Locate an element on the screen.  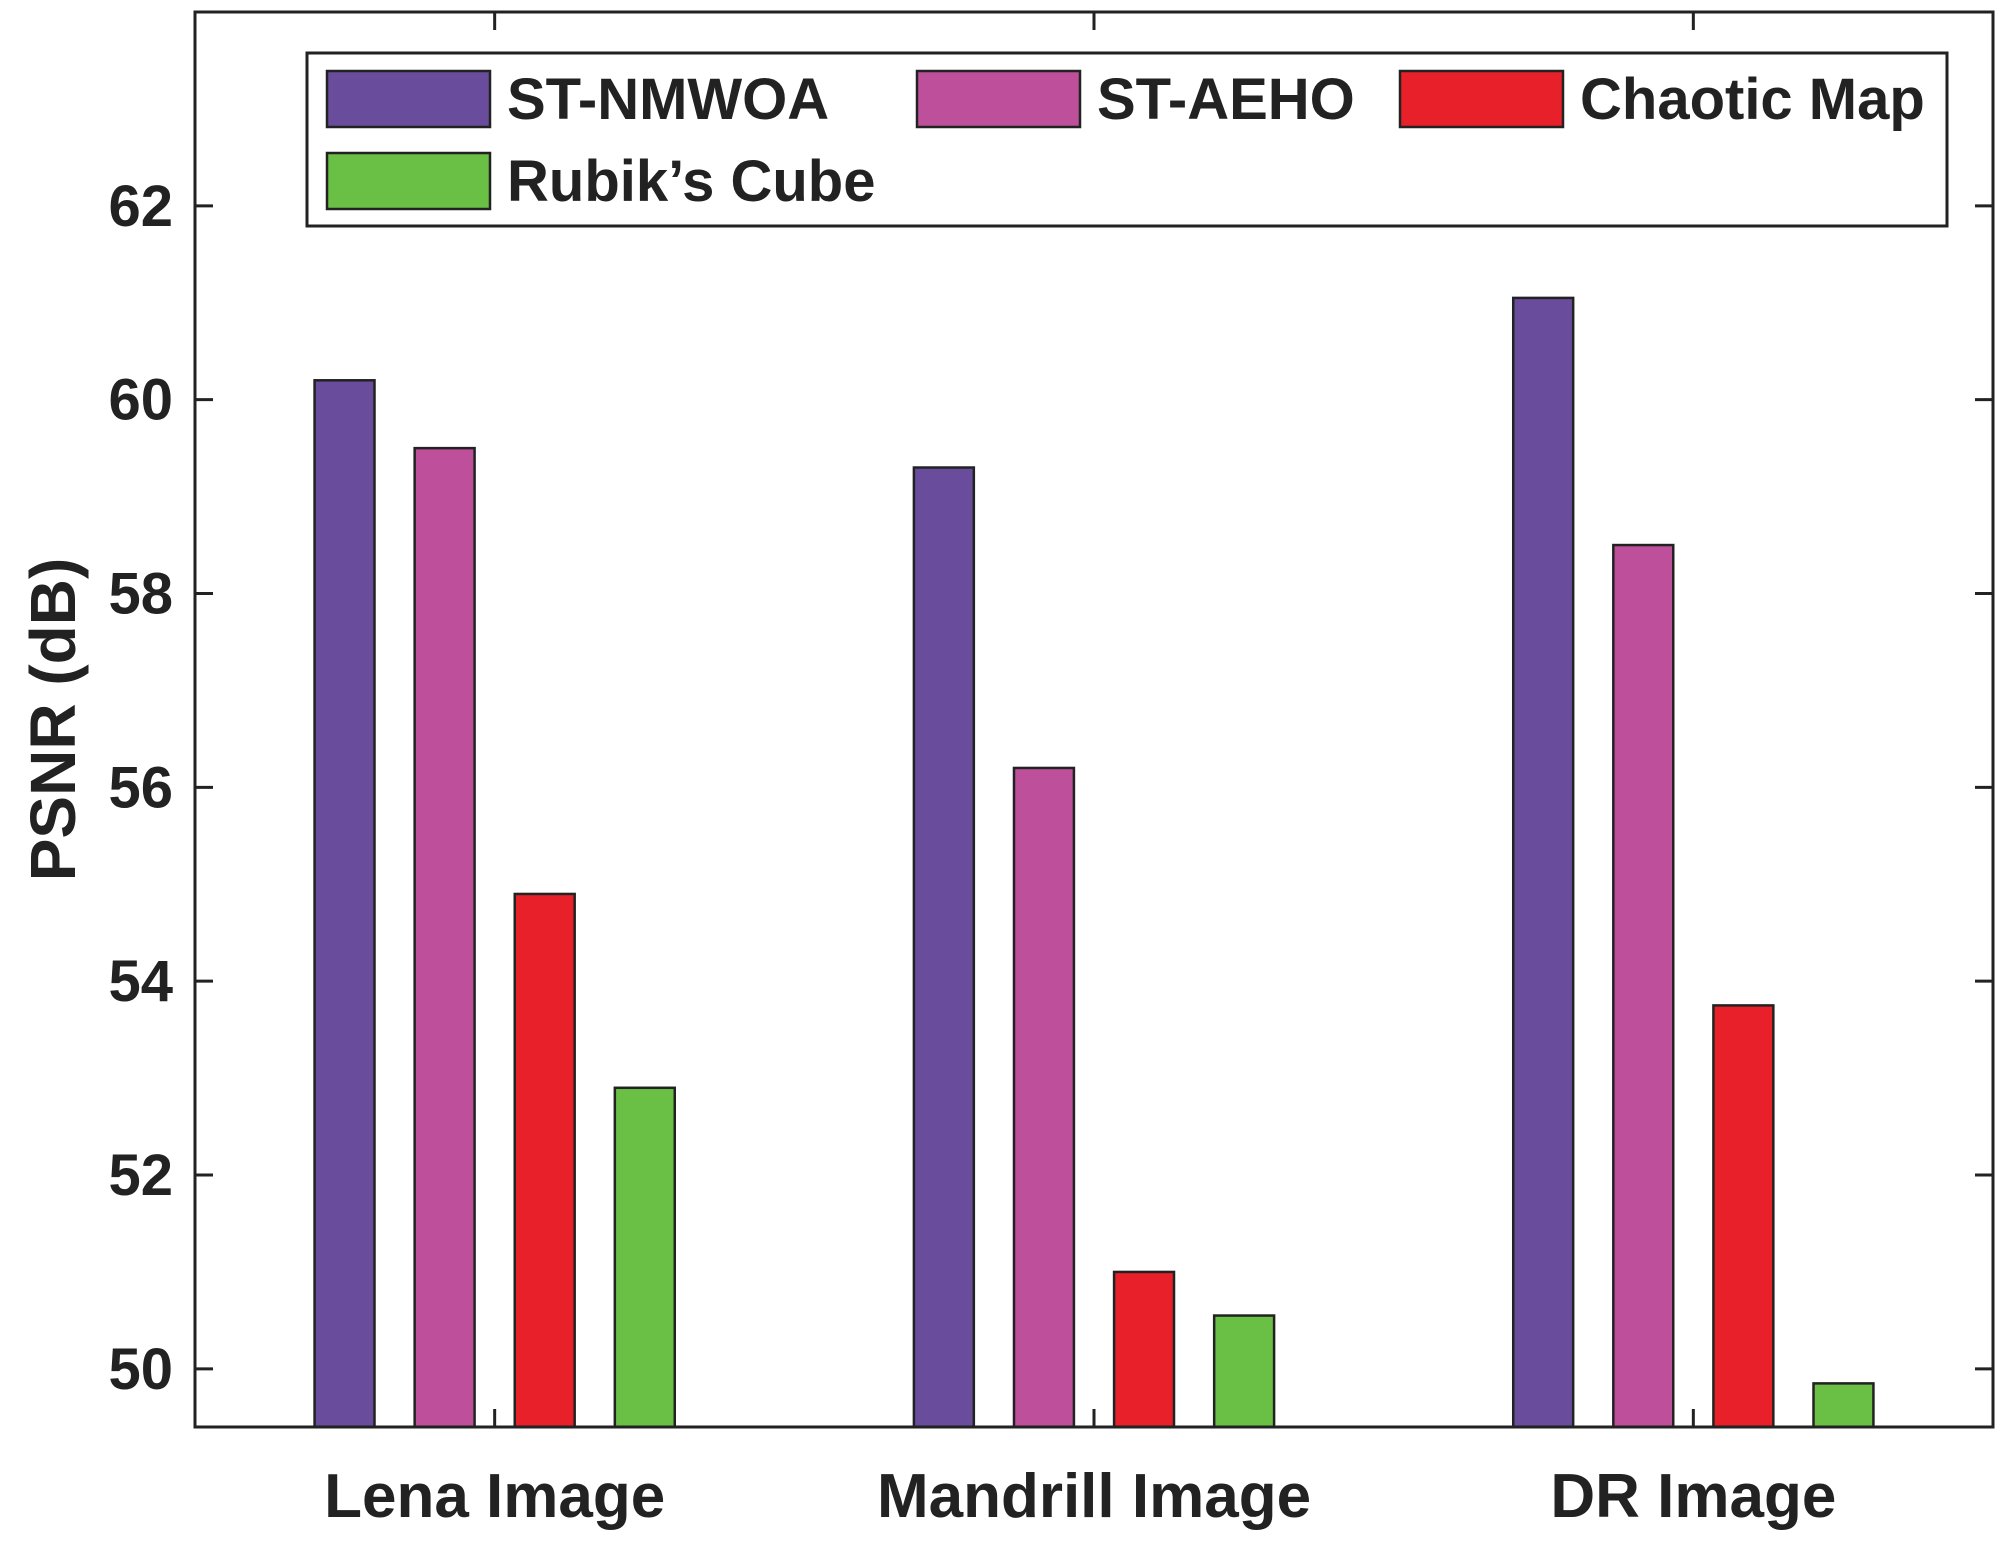
legend-swatch-st-aeho is located at coordinates (998, 99).